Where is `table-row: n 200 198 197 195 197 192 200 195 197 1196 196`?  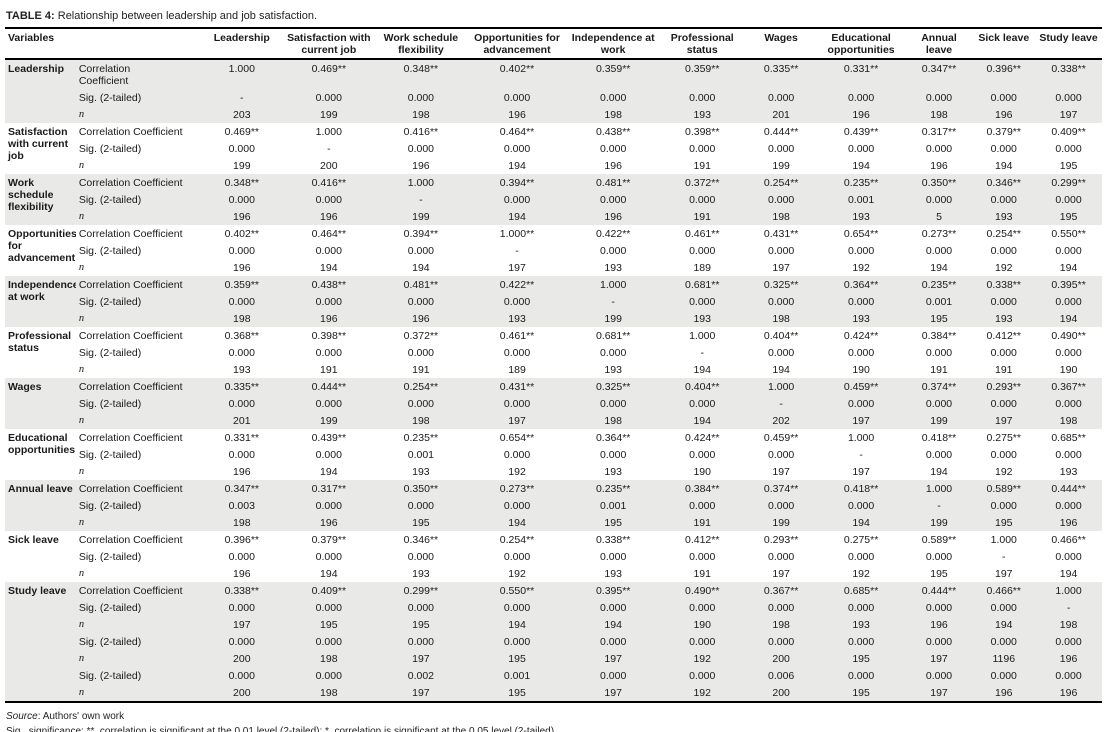 table-row: n 200 198 197 195 197 192 200 195 197 1196 196 is located at coordinates (553, 658).